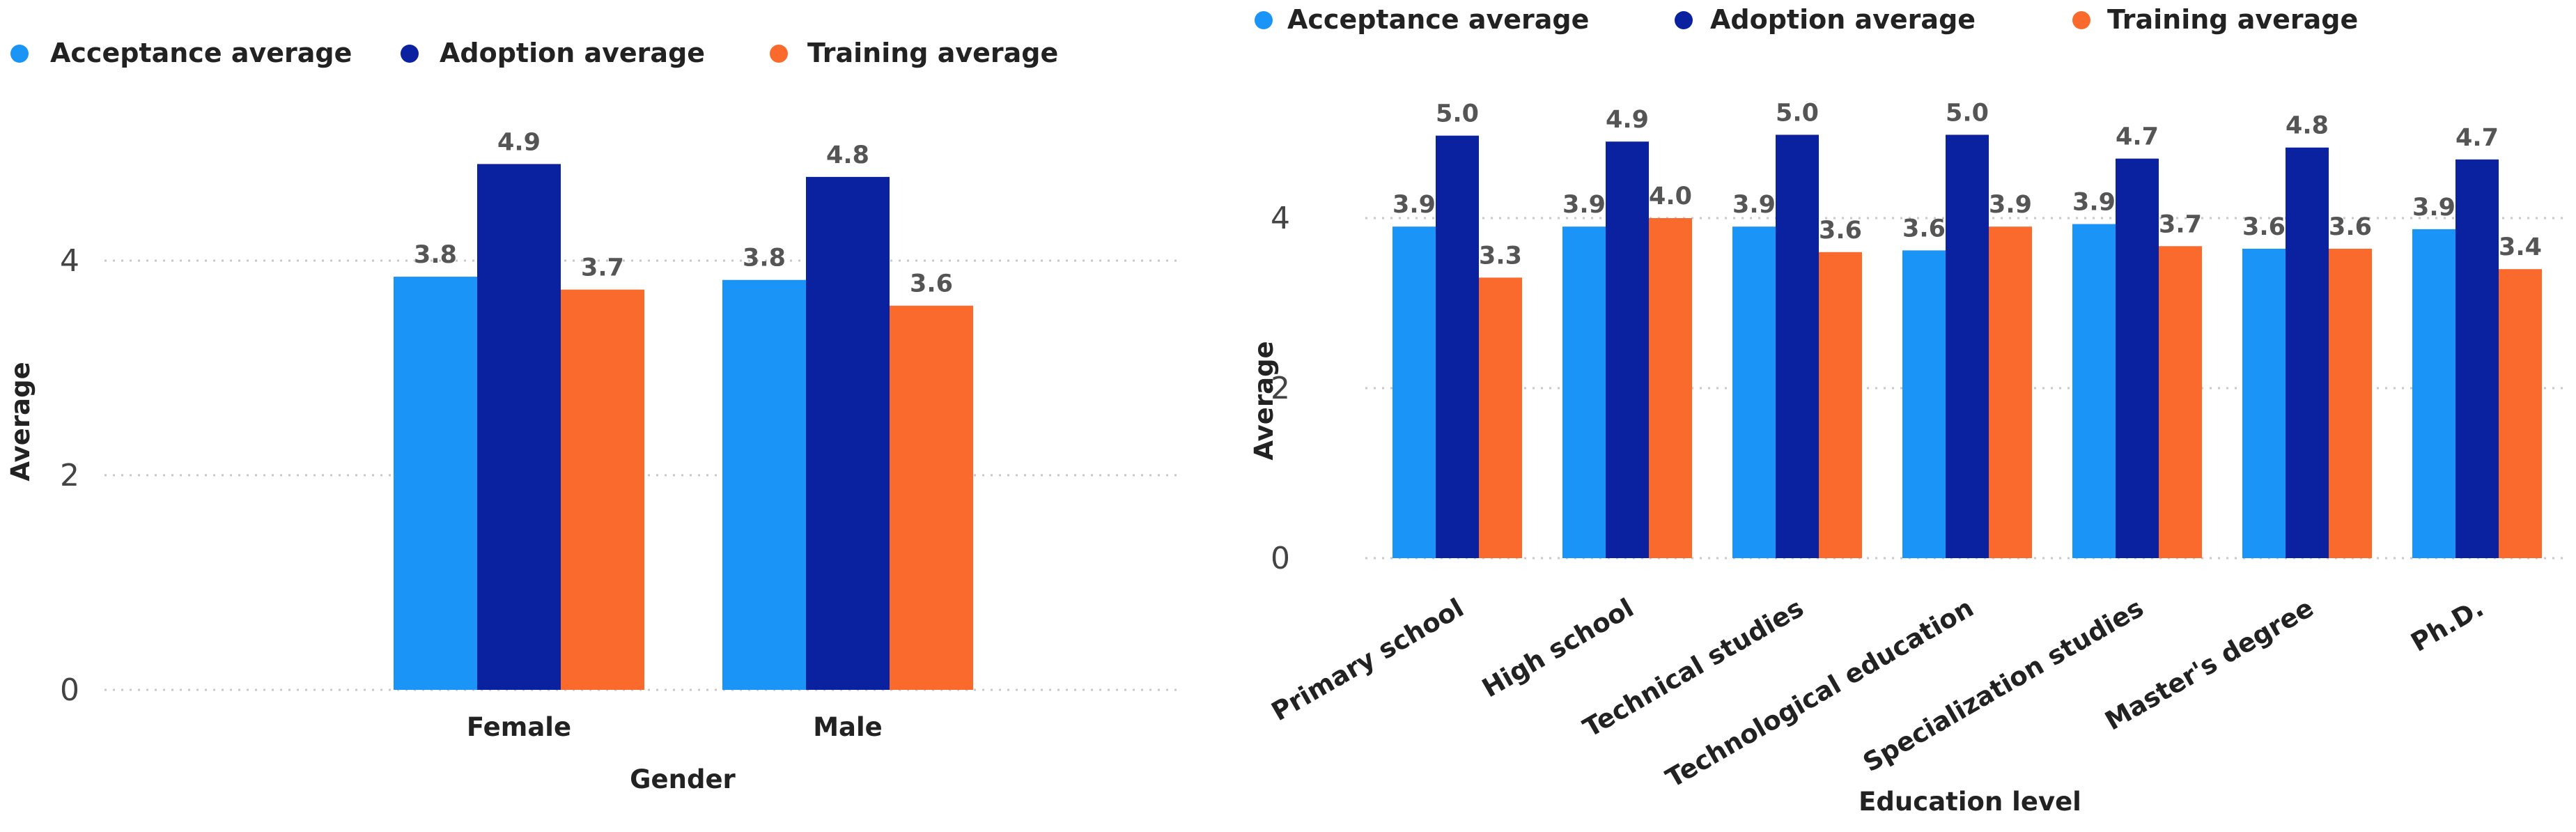  Describe the element at coordinates (69, 475) in the screenshot. I see `chart1-y-tick-label: 2` at that location.